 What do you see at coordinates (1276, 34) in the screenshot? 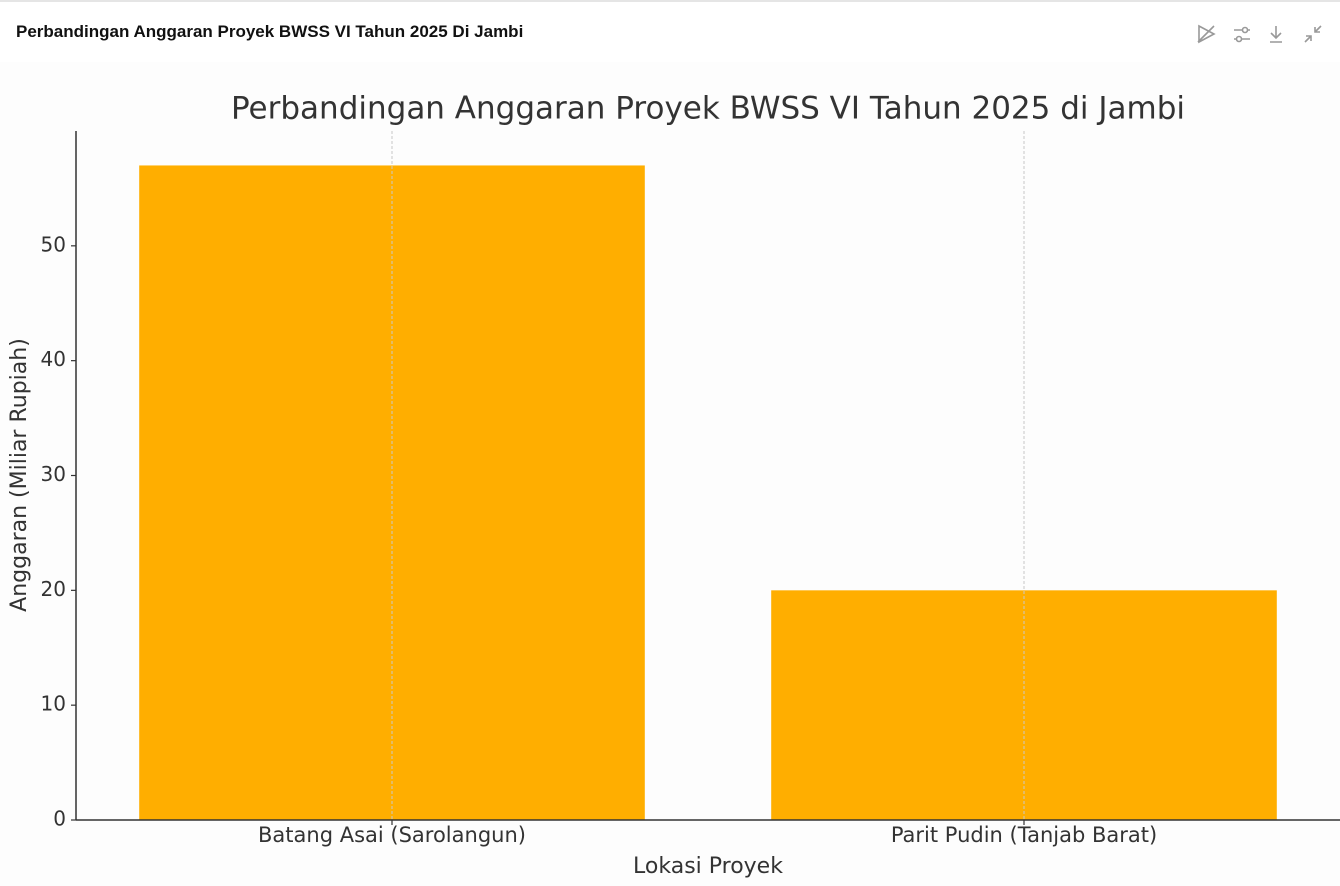
I see `download-button` at bounding box center [1276, 34].